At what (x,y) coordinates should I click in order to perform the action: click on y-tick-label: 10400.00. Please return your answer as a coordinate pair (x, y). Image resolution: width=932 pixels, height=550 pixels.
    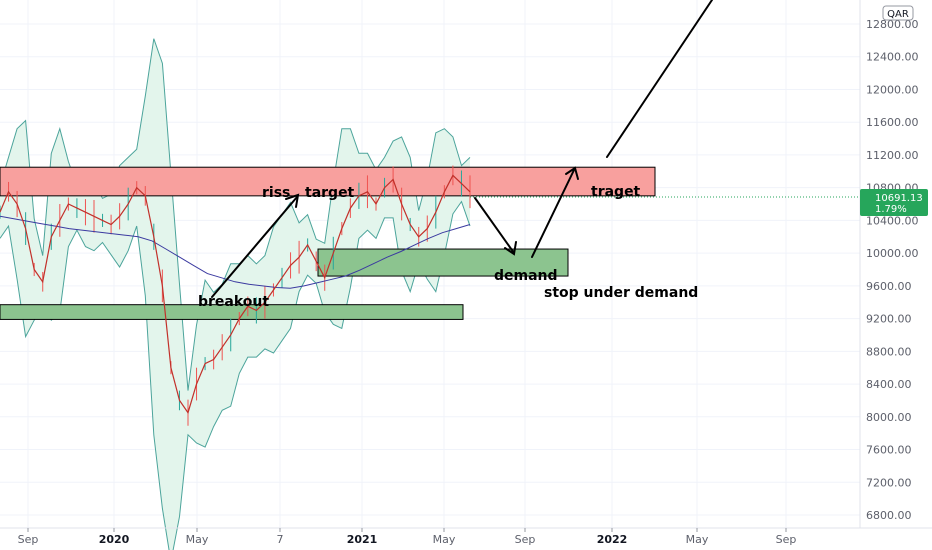
    Looking at the image, I should click on (892, 220).